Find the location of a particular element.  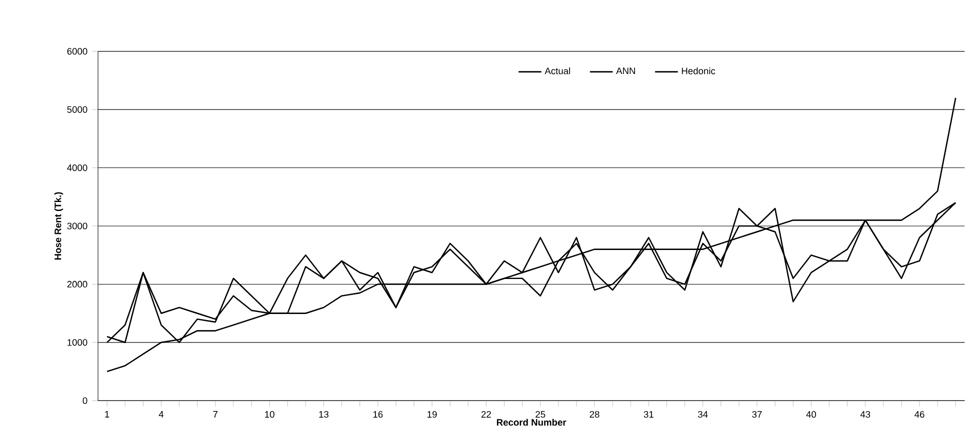

x-axis-title: Record Number is located at coordinates (531, 422).